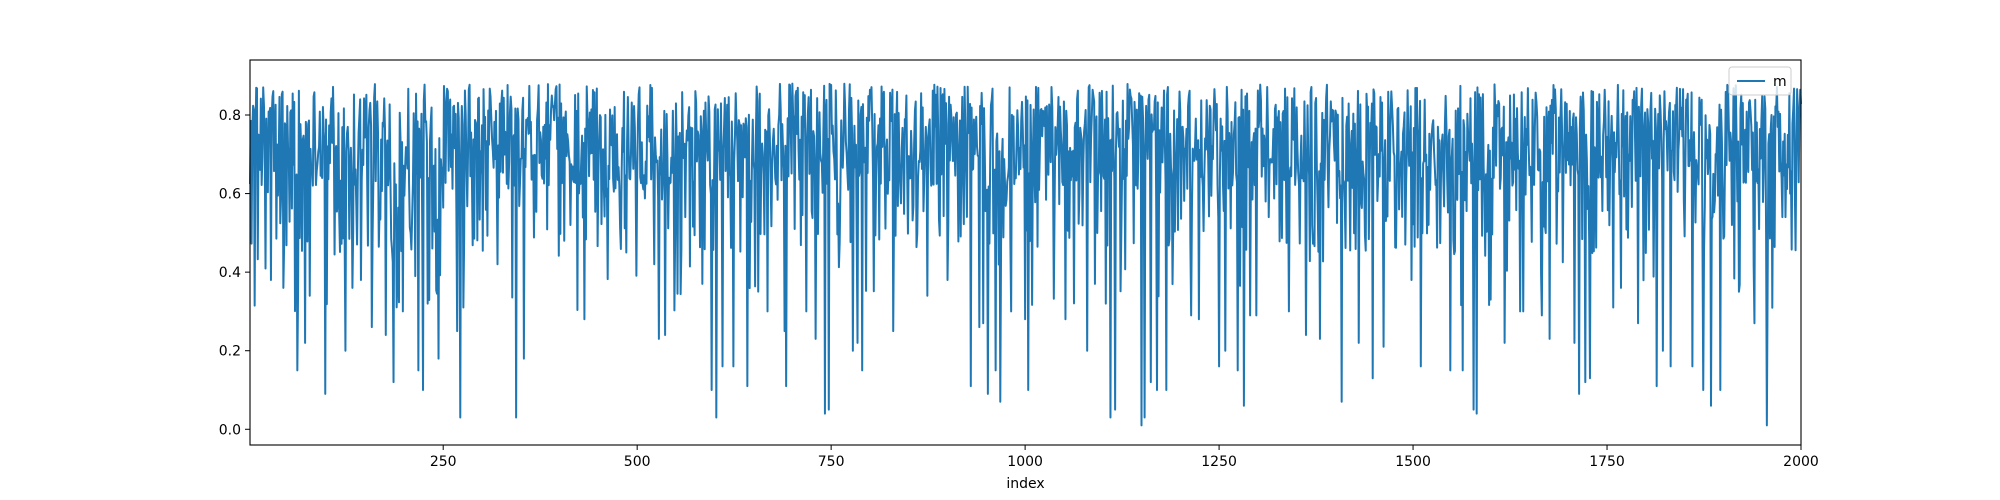 The height and width of the screenshot is (500, 2000). I want to click on x-tick-label: 1500, so click(1413, 462).